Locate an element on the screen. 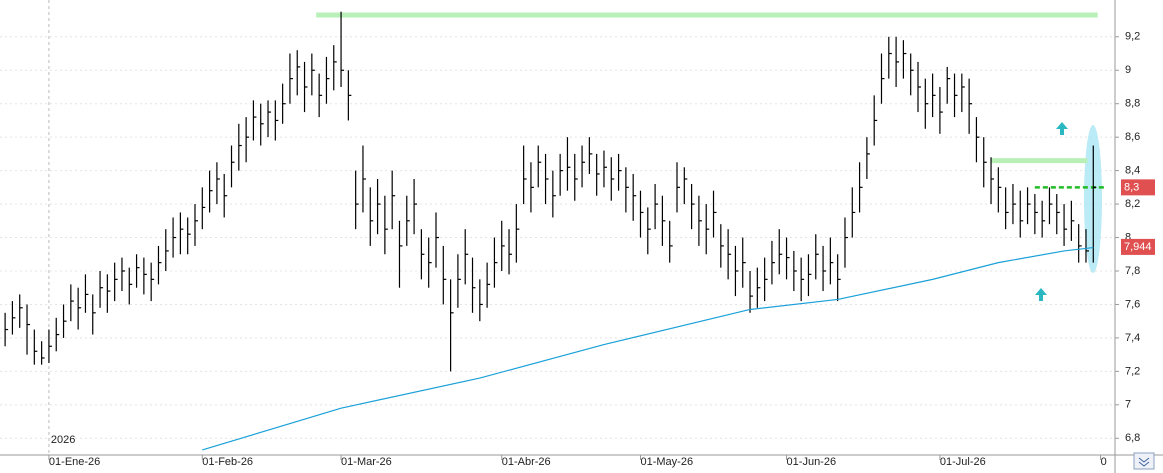 The height and width of the screenshot is (473, 1163). y-tick-label: 8,4 is located at coordinates (1132, 171).